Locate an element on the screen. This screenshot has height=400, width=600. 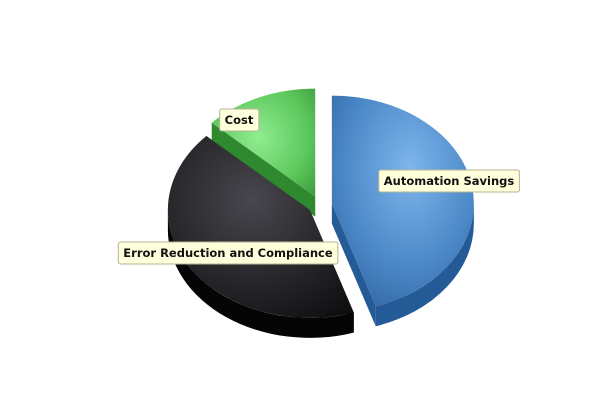
slice-label-text: Error Reduction and Compliance is located at coordinates (228, 253).